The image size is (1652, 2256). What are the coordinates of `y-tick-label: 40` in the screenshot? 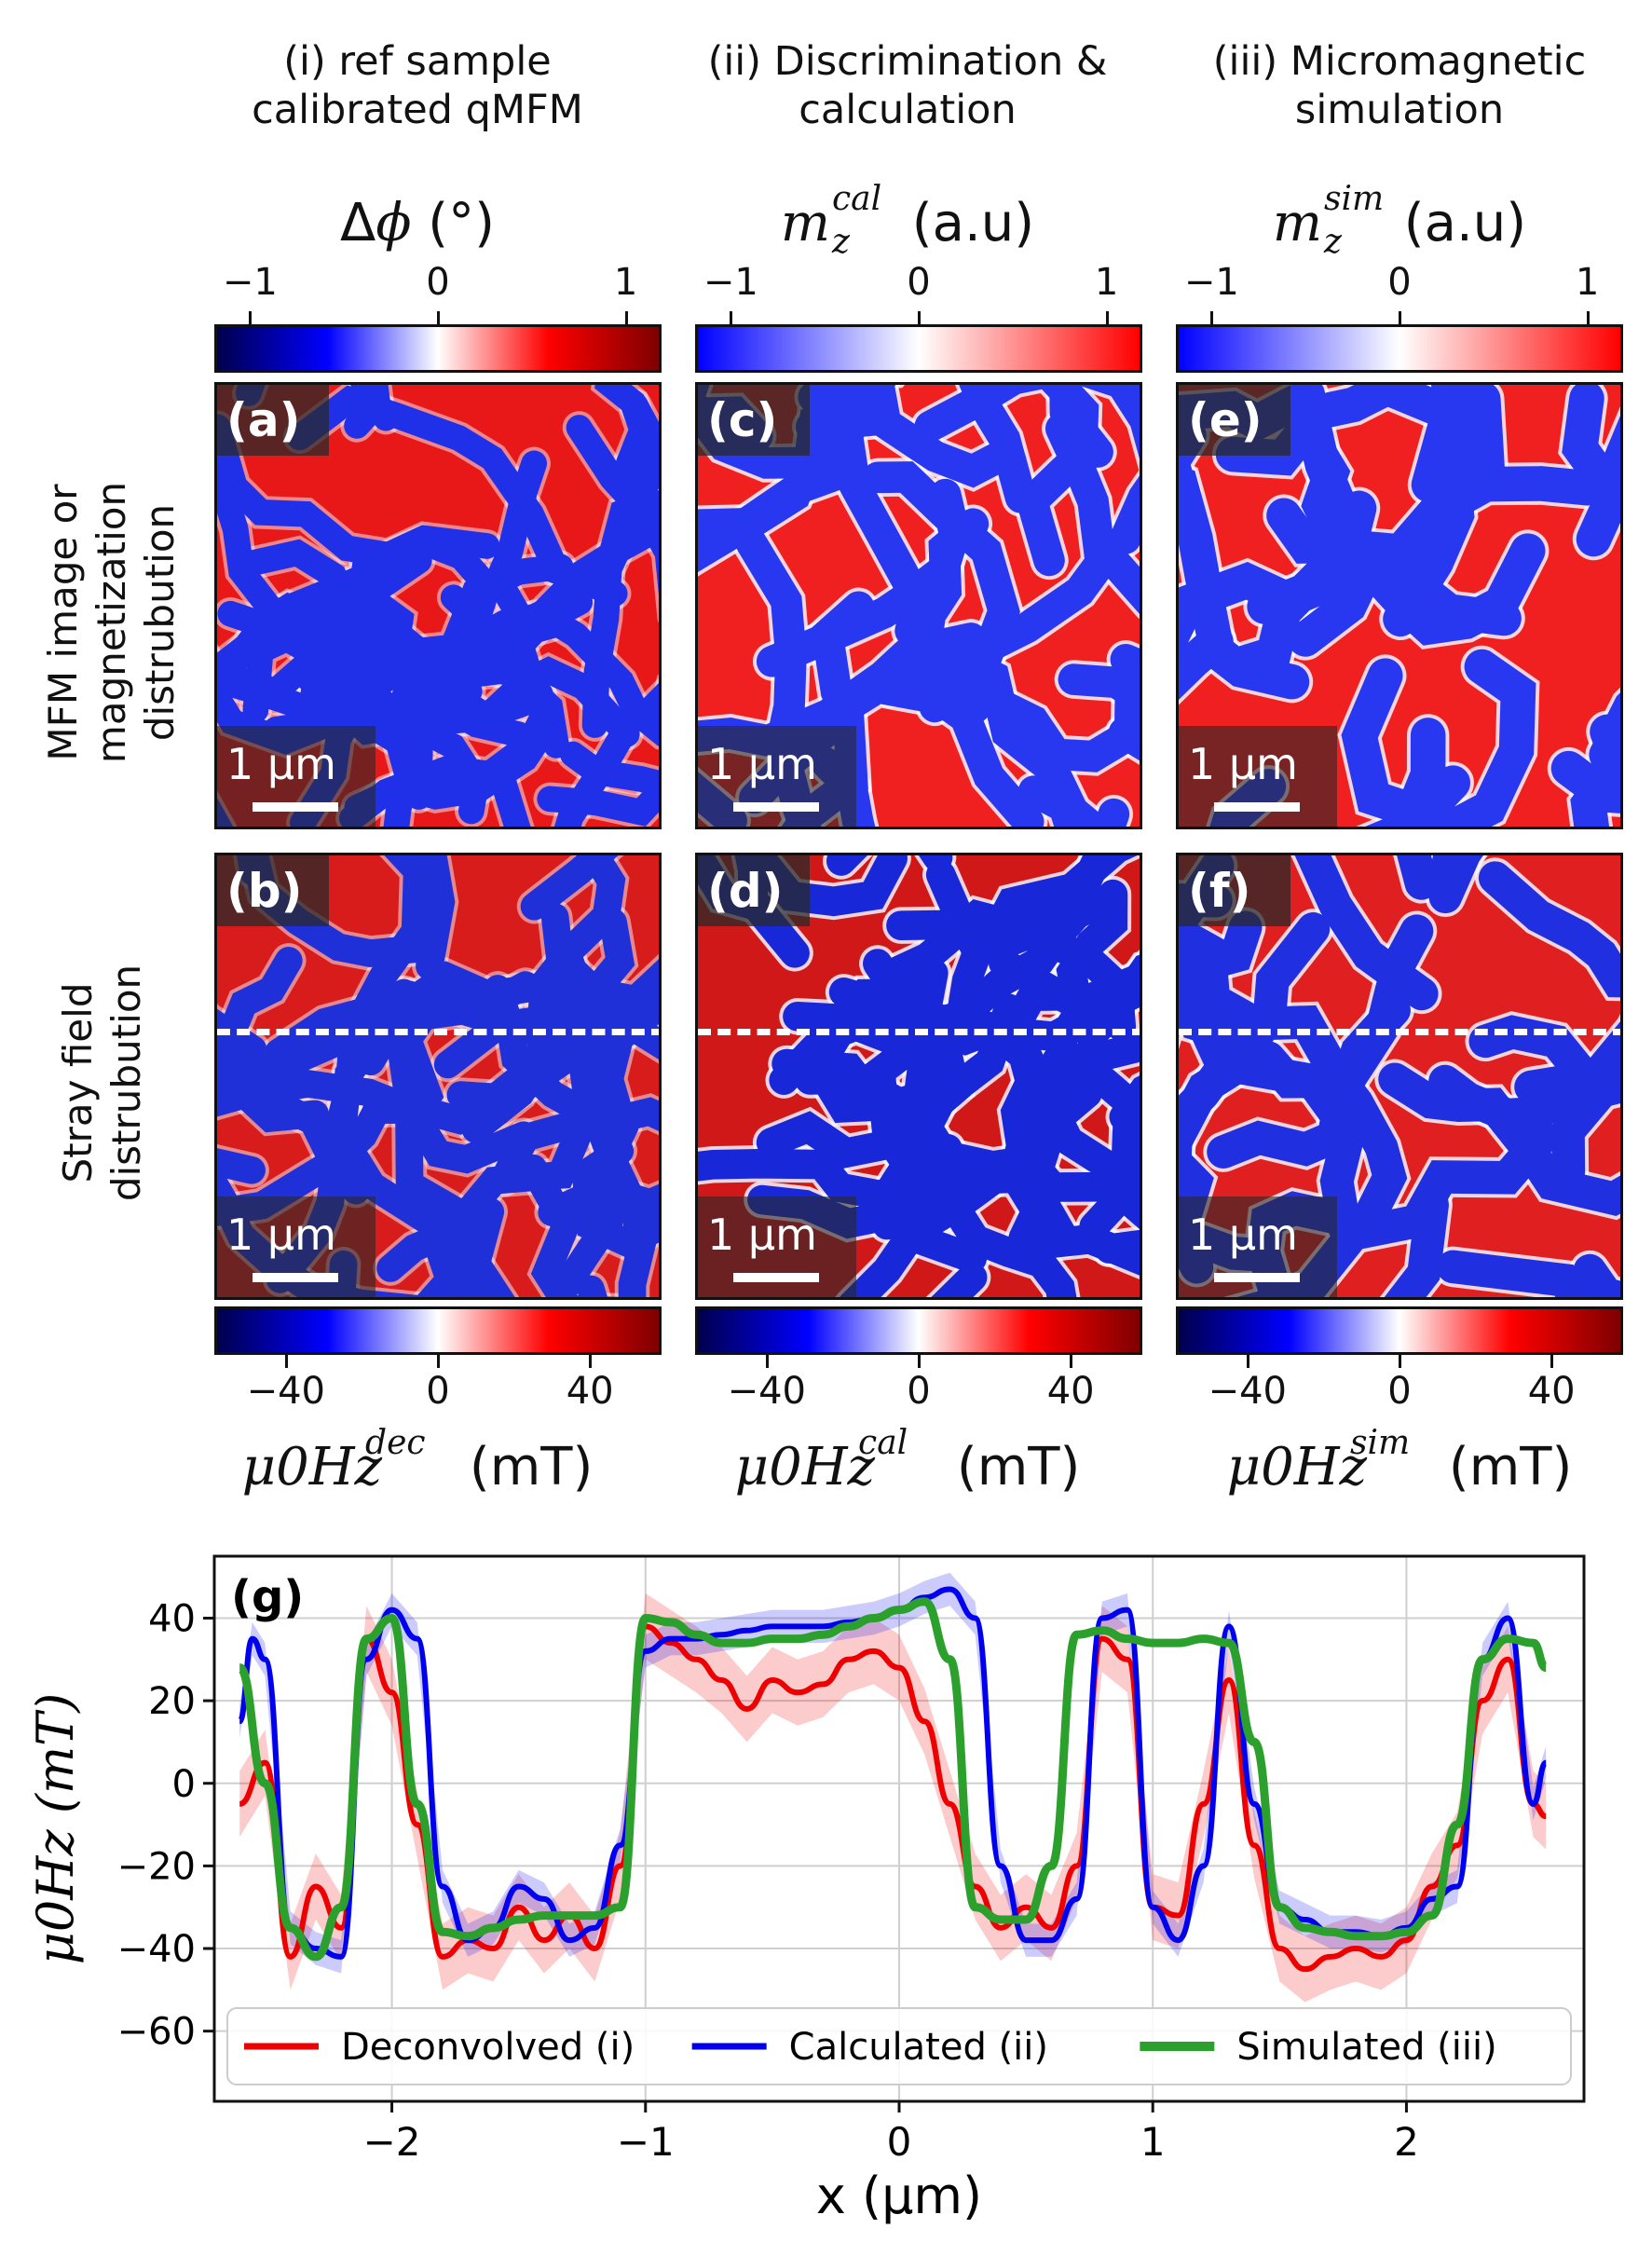 It's located at (172, 1618).